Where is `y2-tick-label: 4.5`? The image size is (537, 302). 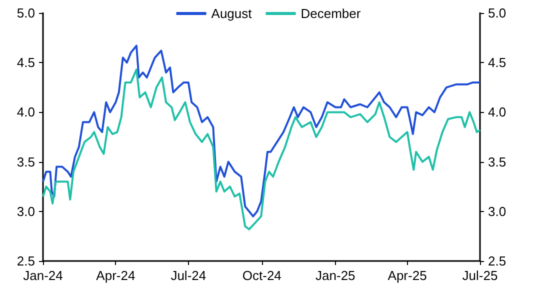 y2-tick-label: 4.5 is located at coordinates (497, 62).